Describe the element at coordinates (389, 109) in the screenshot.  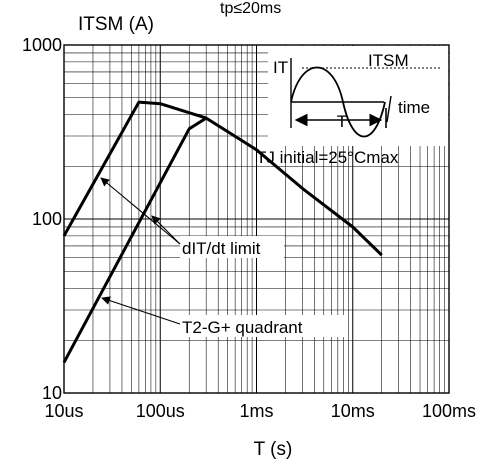
I see `inset-time-marker` at that location.